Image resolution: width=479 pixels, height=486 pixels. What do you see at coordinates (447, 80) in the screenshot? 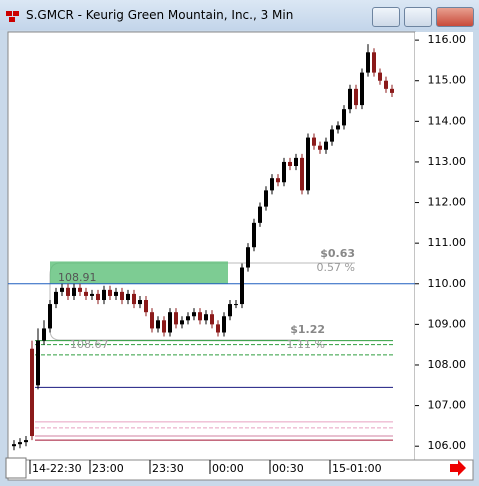
I see `y-tick-label: 115.00` at bounding box center [447, 80].